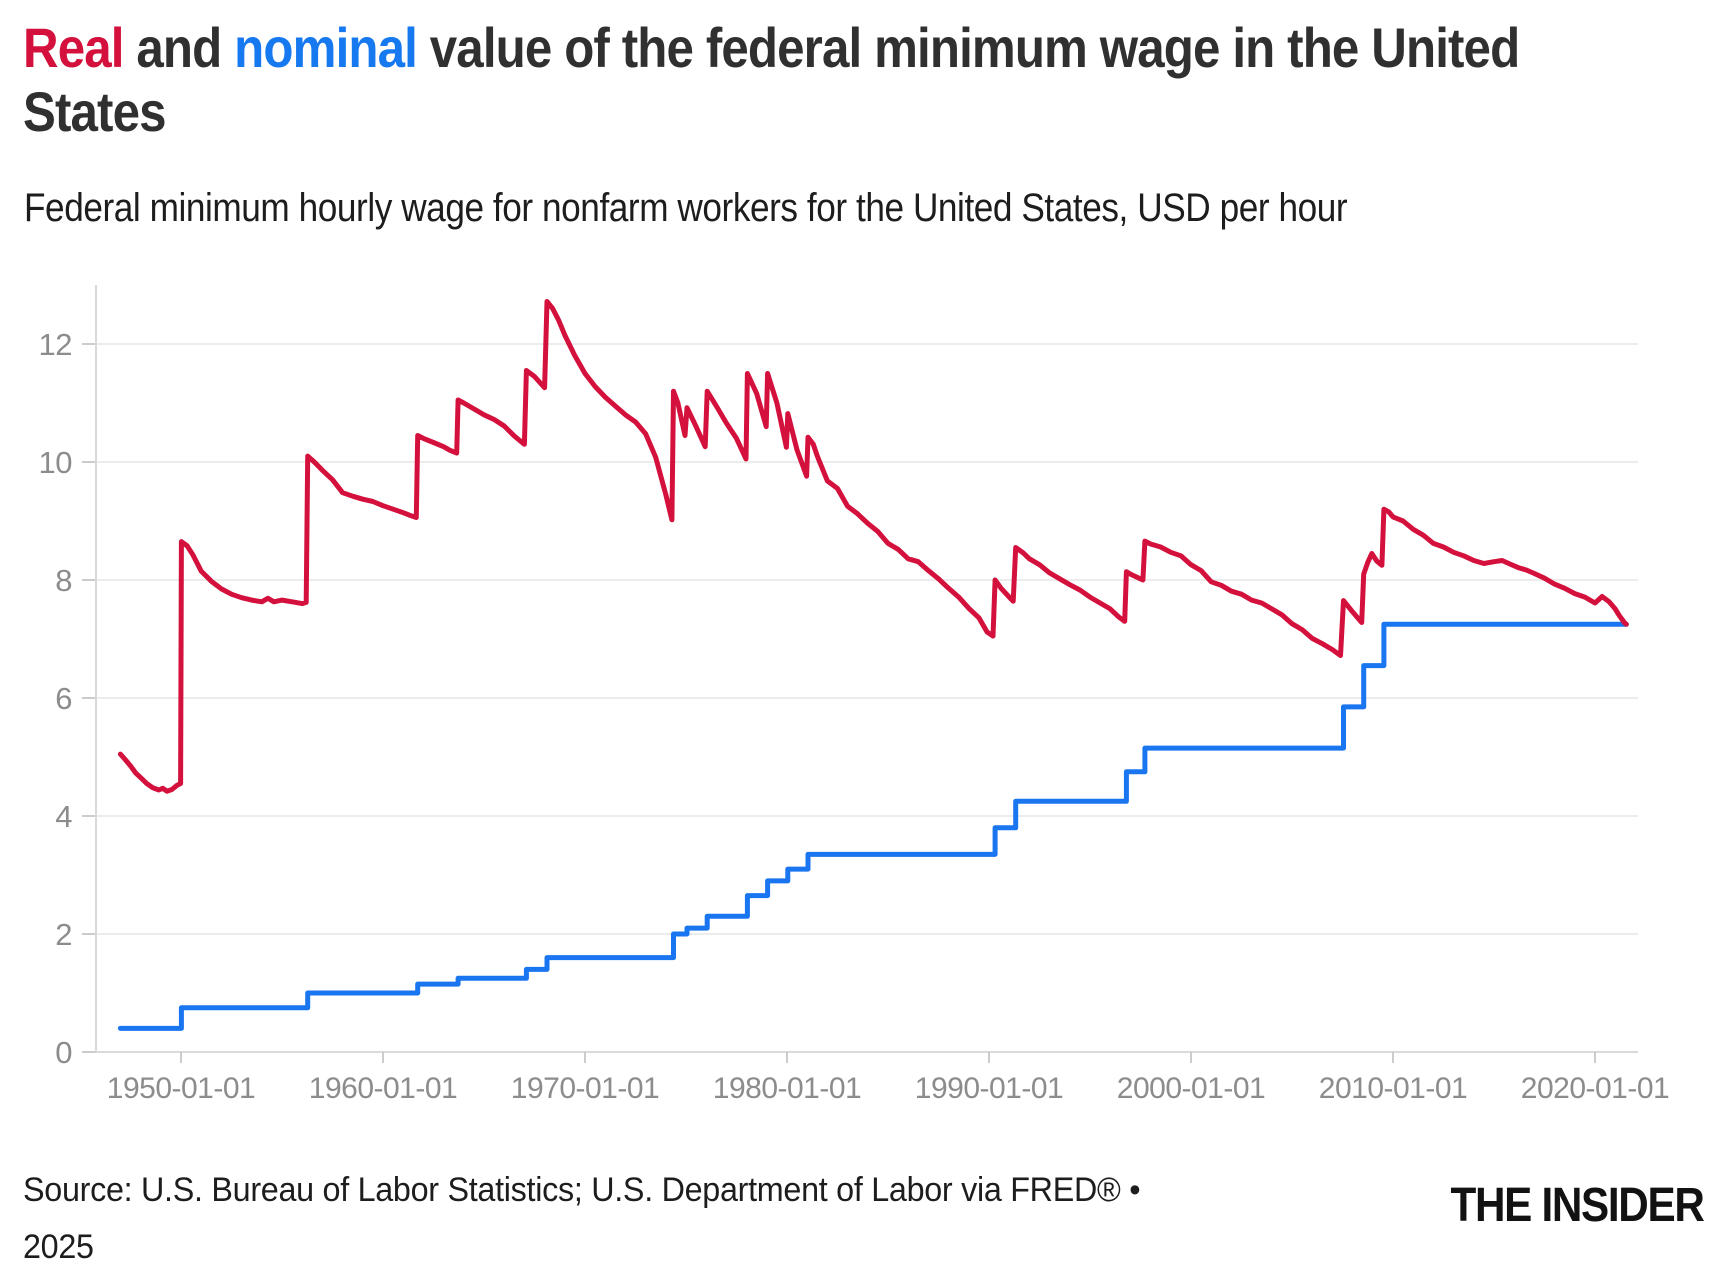 The width and height of the screenshot is (1732, 1287). Describe the element at coordinates (63, 580) in the screenshot. I see `y-tick-label: 8` at that location.